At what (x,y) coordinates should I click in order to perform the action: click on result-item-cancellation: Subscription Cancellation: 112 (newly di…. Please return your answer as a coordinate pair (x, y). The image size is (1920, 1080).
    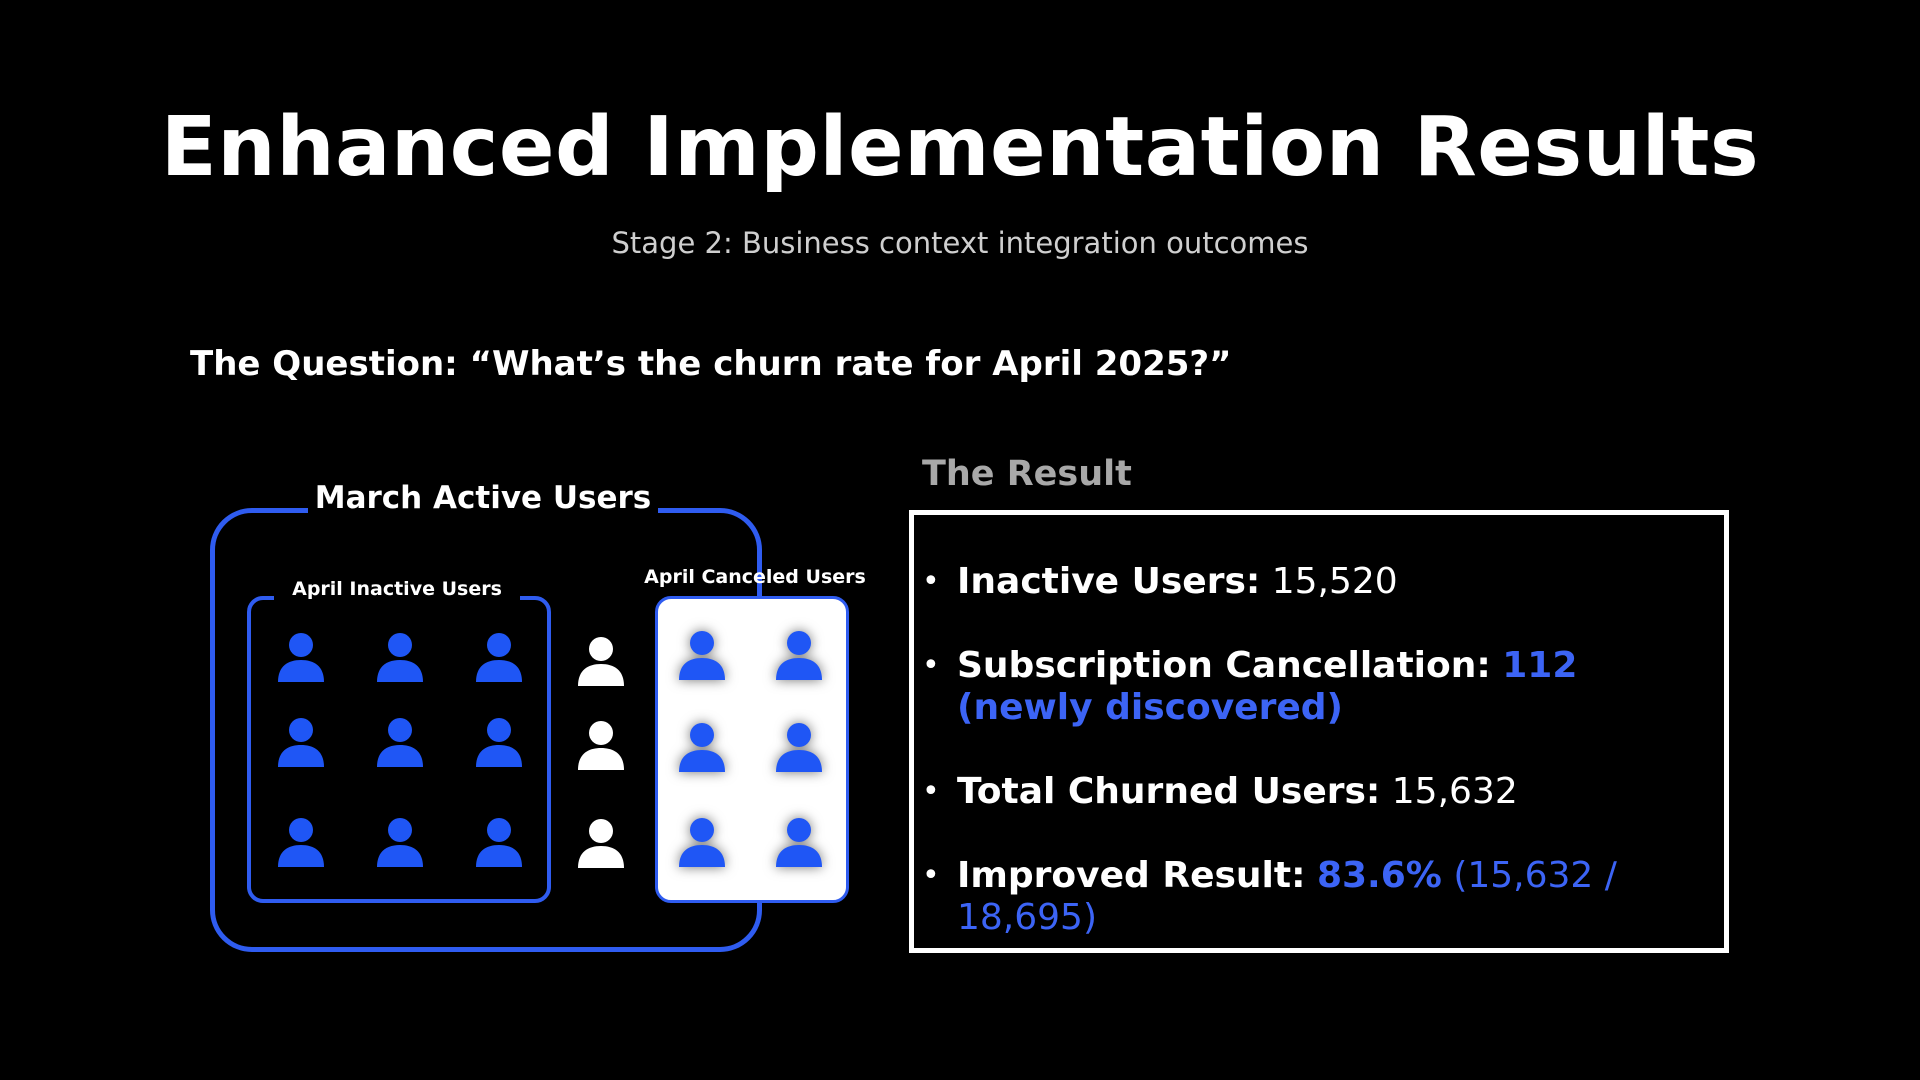
    Looking at the image, I should click on (1299, 687).